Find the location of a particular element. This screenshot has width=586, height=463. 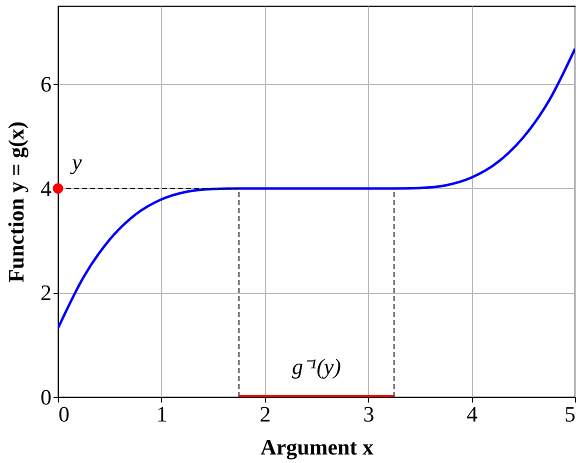

y-tick-label: 4 is located at coordinates (46, 188).